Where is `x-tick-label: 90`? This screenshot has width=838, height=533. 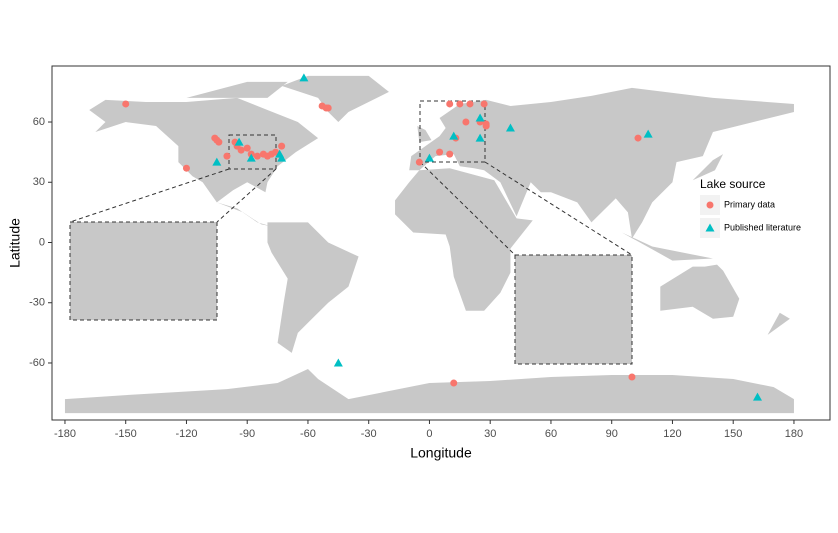
x-tick-label: 90 is located at coordinates (612, 434).